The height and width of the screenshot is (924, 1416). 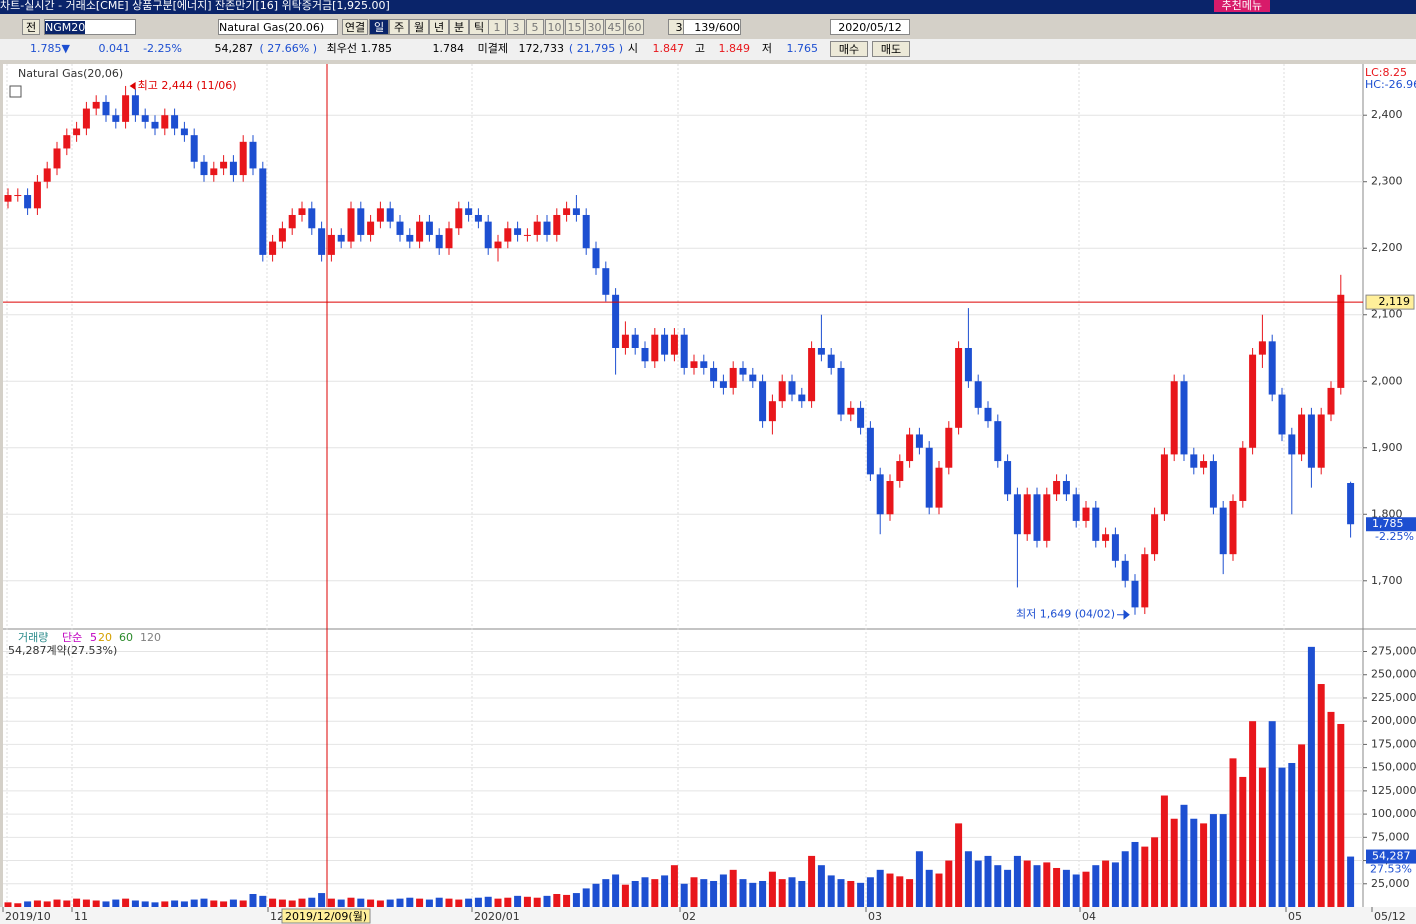 I want to click on y-tick-label: 1,800, so click(x=1387, y=513).